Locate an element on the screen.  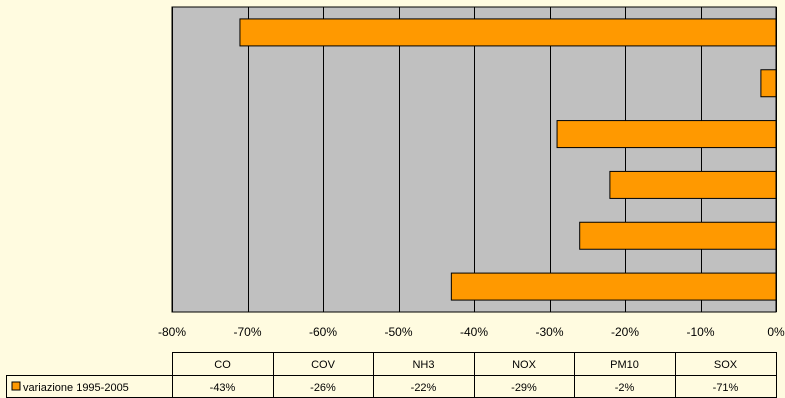
table-value-nh3: -22% is located at coordinates (424, 388).